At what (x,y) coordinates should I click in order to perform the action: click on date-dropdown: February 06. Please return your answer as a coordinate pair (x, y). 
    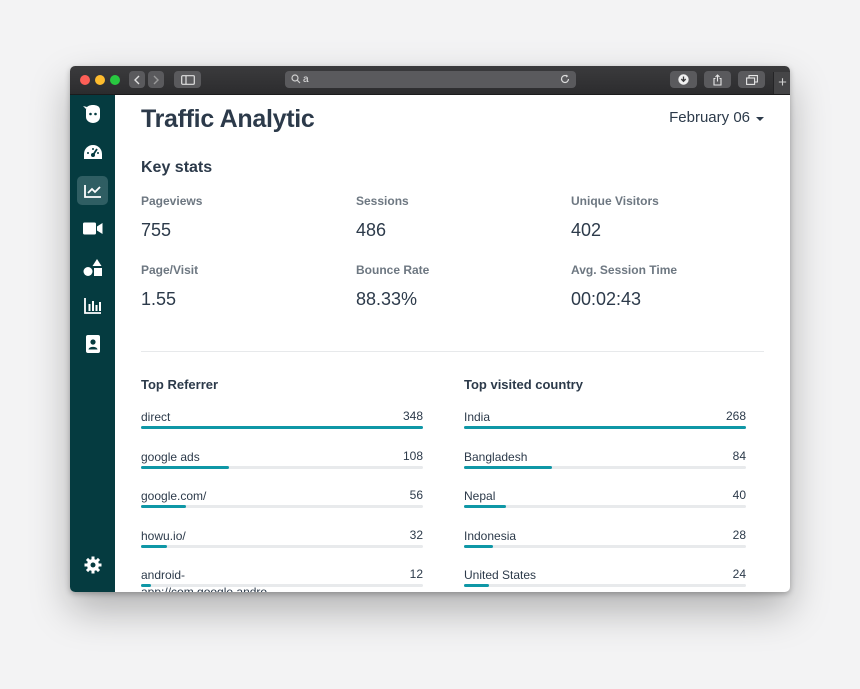
    Looking at the image, I should click on (716, 117).